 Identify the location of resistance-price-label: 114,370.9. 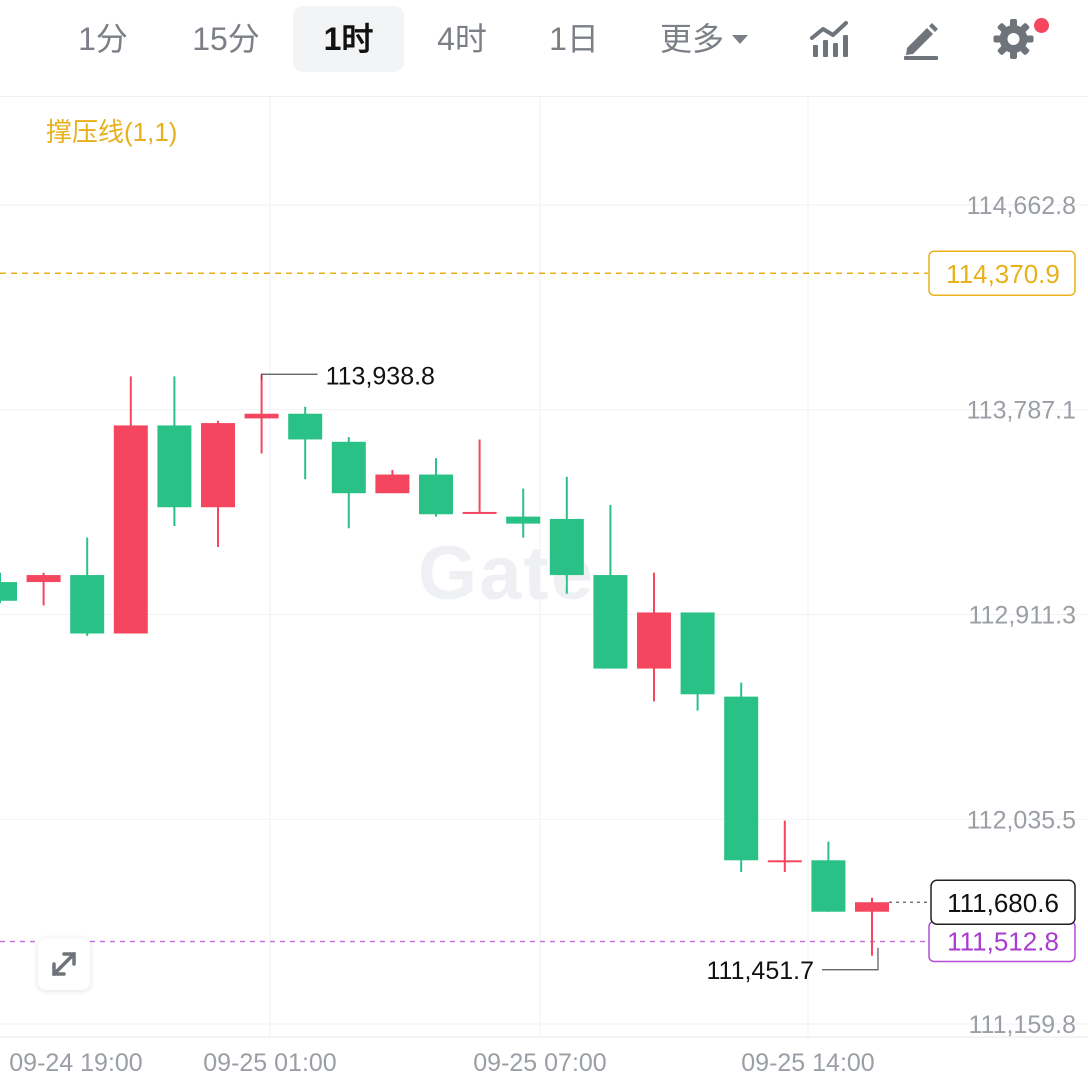
(1003, 274).